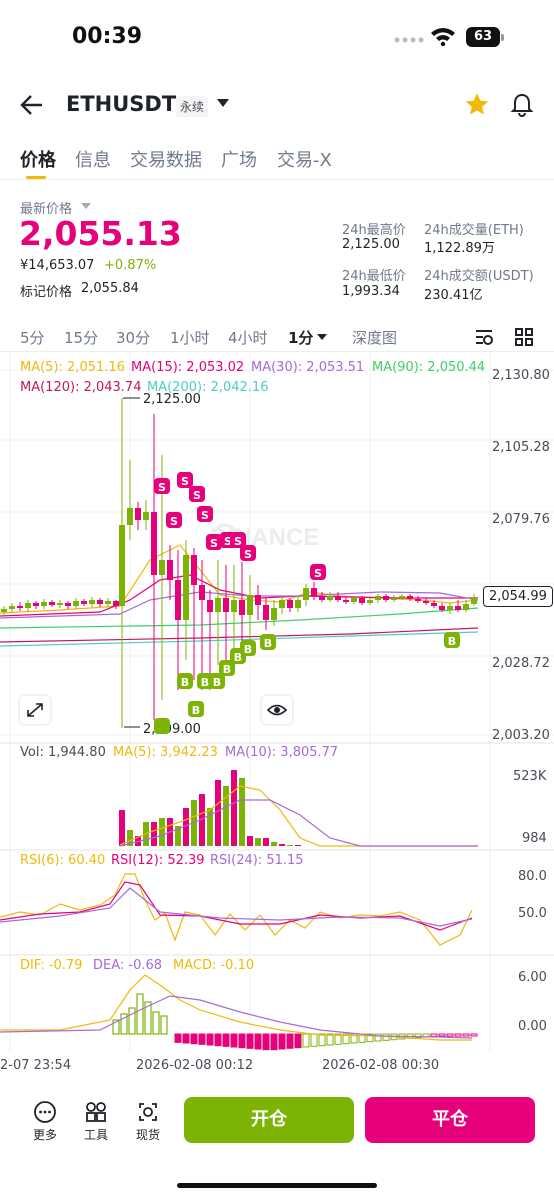 This screenshot has height=1200, width=554. I want to click on interval-1h: 1小时, so click(190, 338).